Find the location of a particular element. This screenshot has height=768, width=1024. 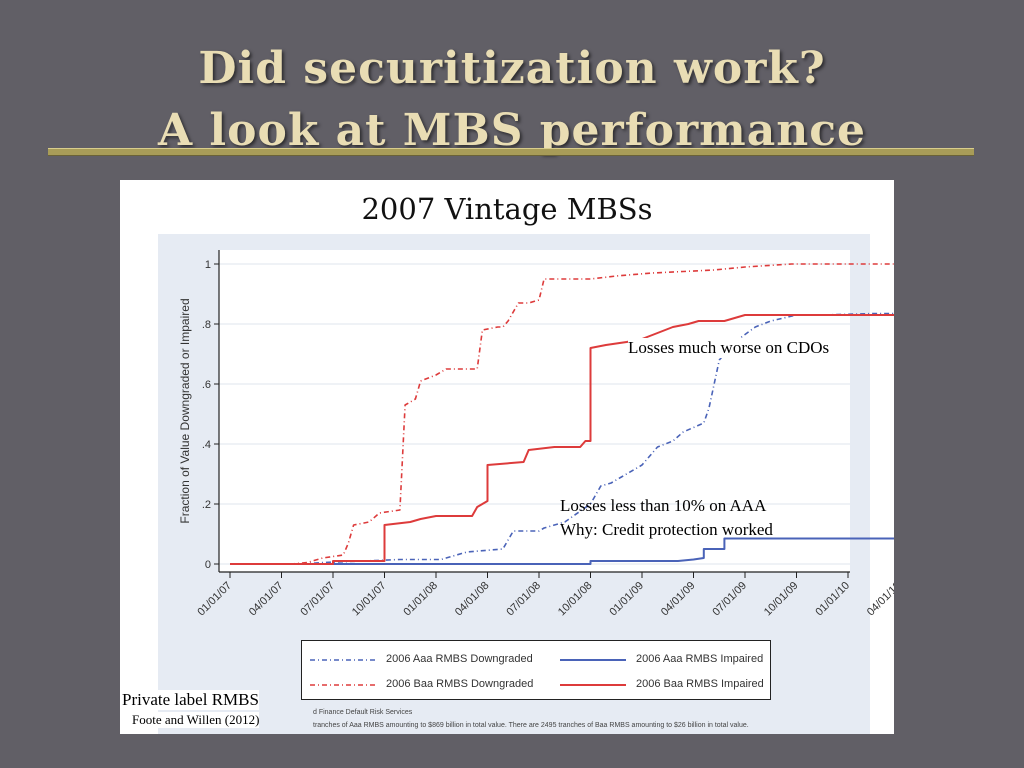

aaa-annotation-line2: Why: Credit protection worked is located at coordinates (666, 529).